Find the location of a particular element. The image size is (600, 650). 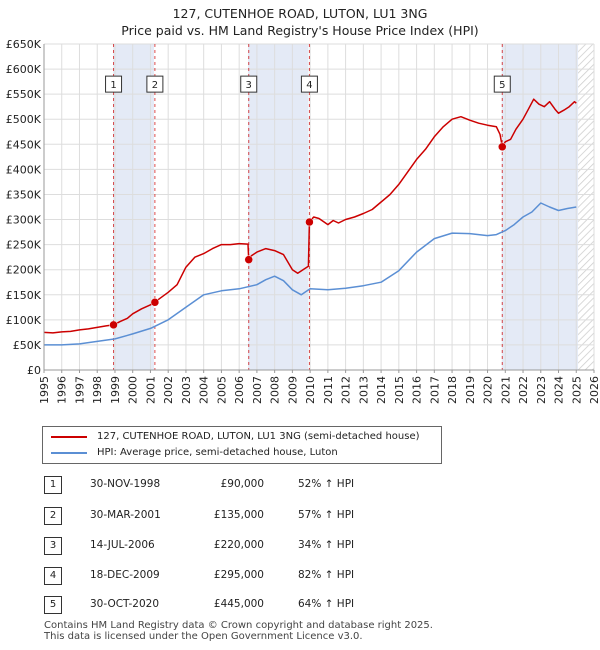

x-tick-label: 1997 is located at coordinates (79, 390).